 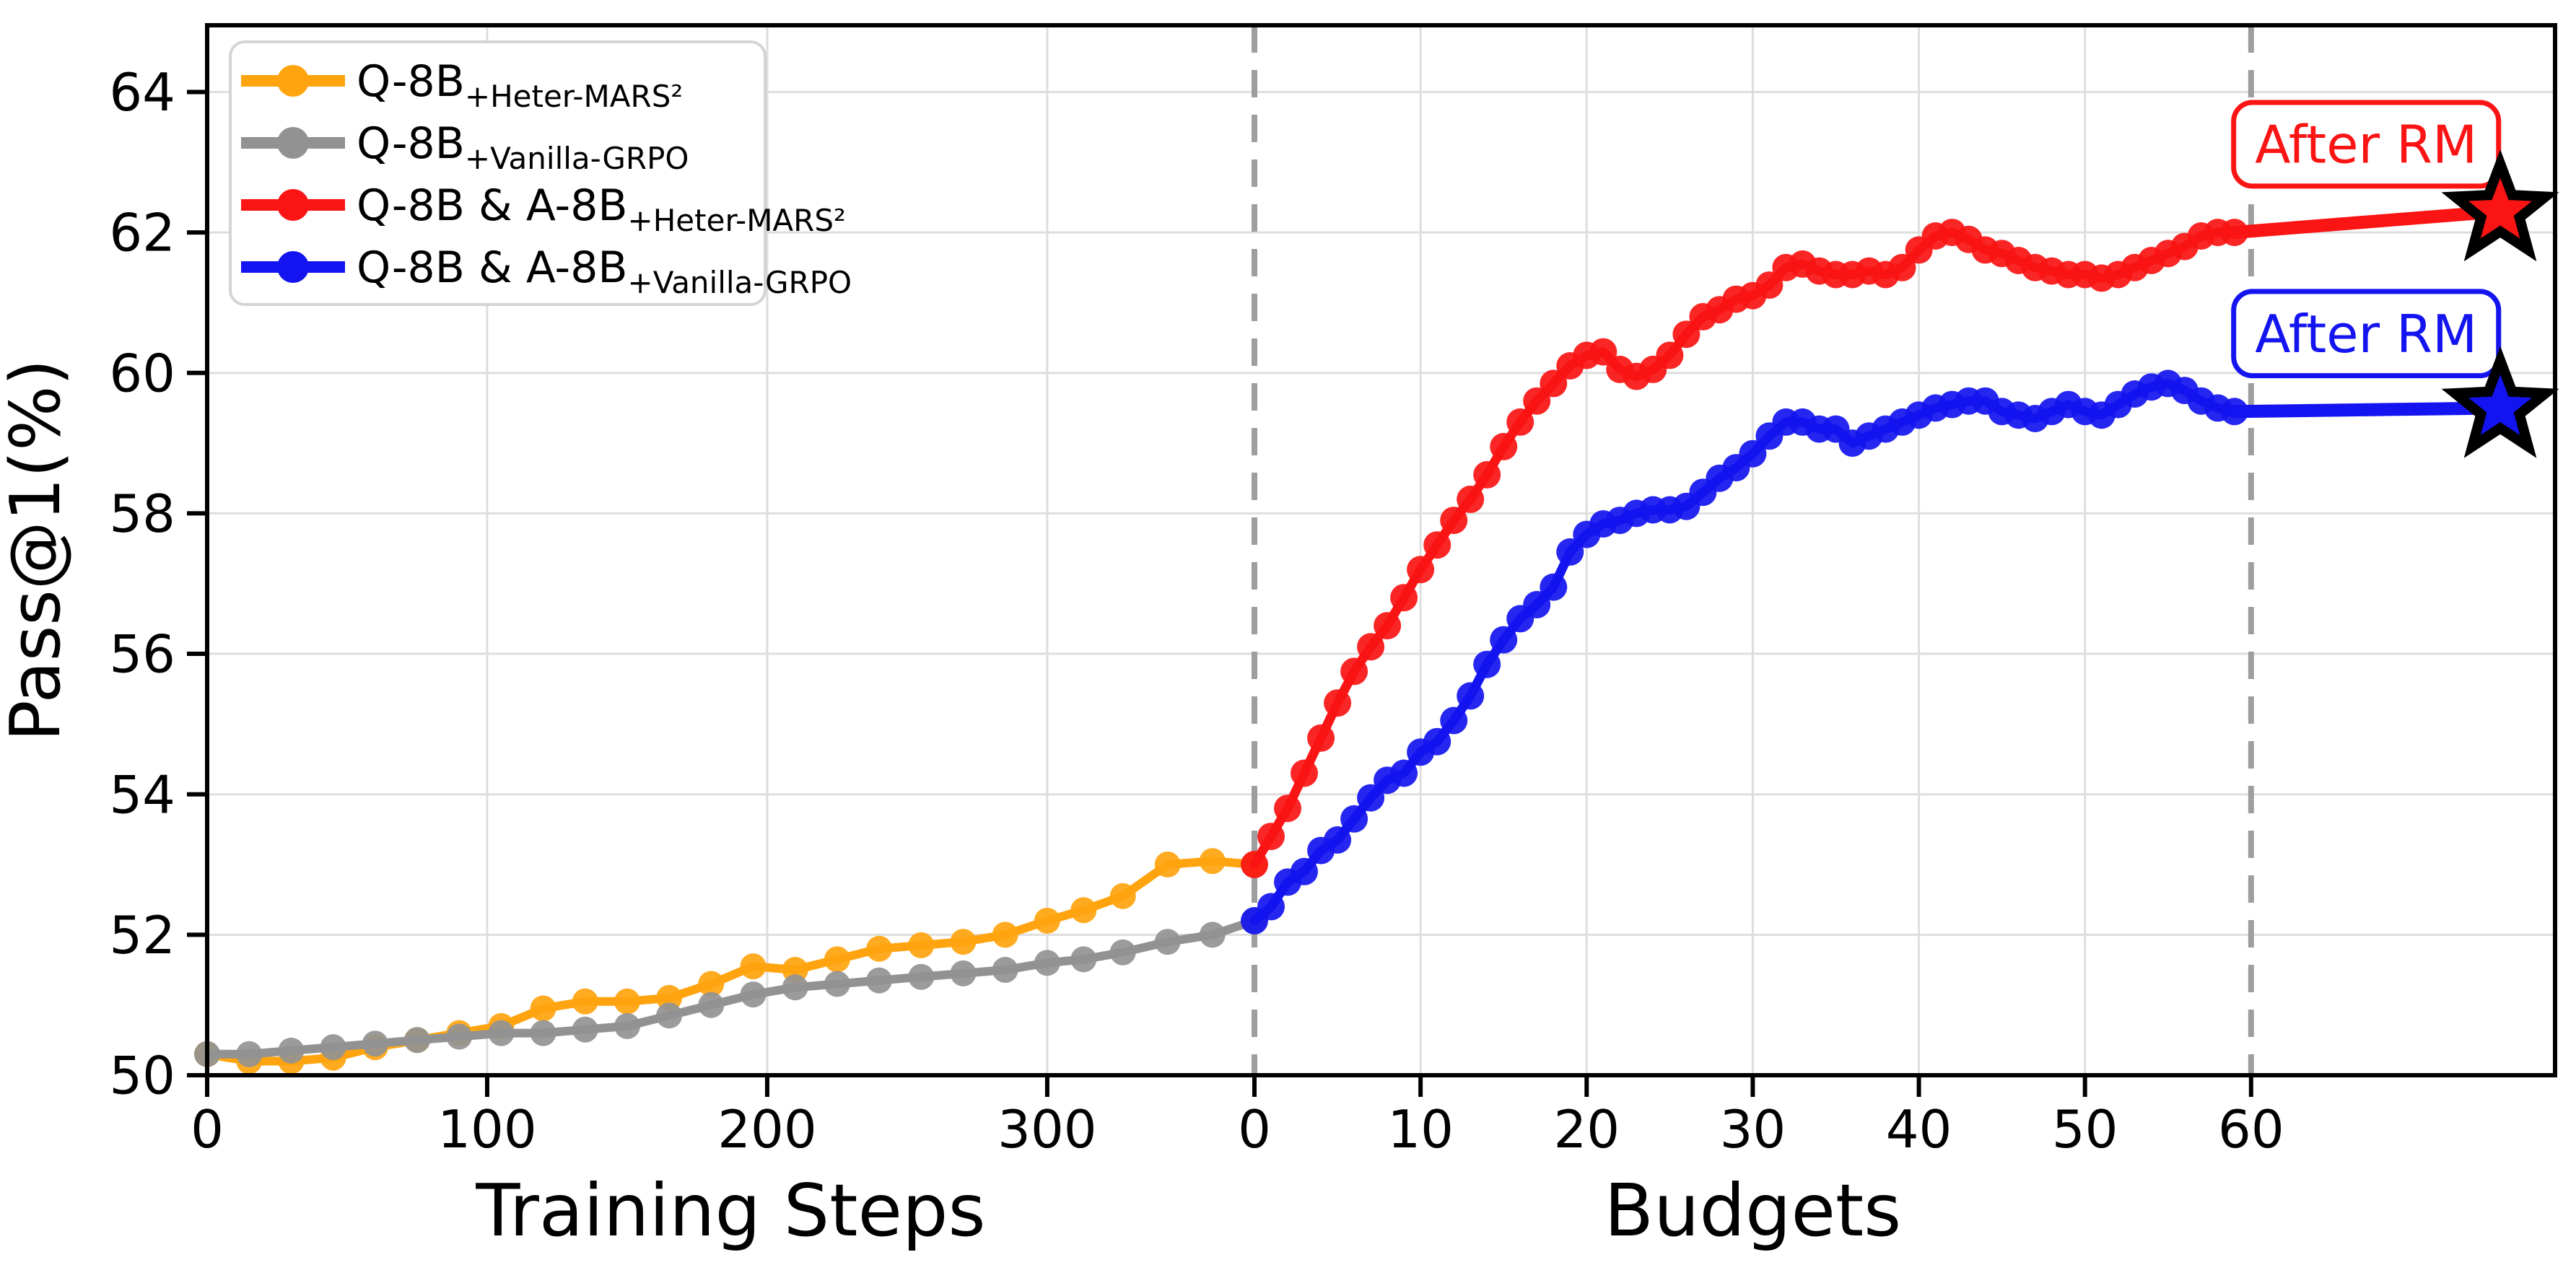 I want to click on legend-label: Q-8B & A-8B+Heter-MARS², so click(x=601, y=209).